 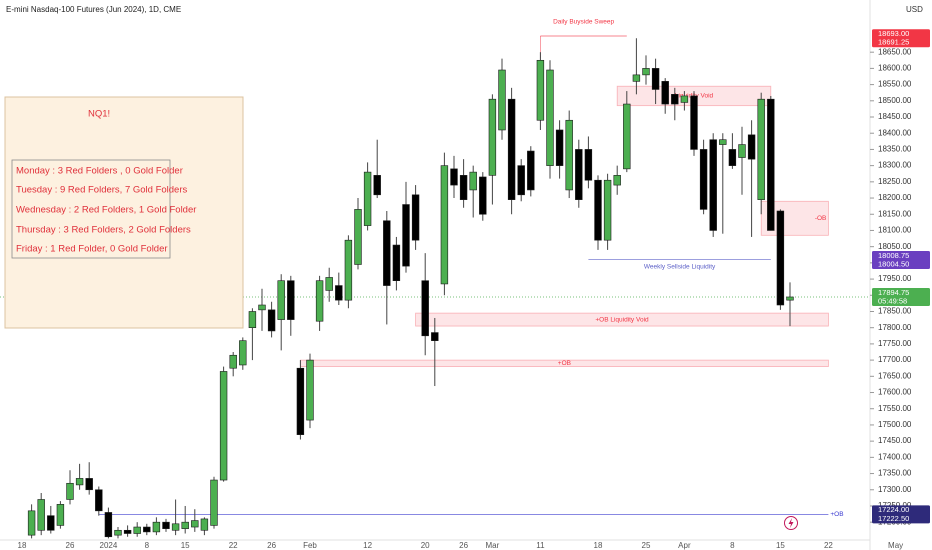 What do you see at coordinates (892, 300) in the screenshot?
I see `price-label-sub: 05:49:58` at bounding box center [892, 300].